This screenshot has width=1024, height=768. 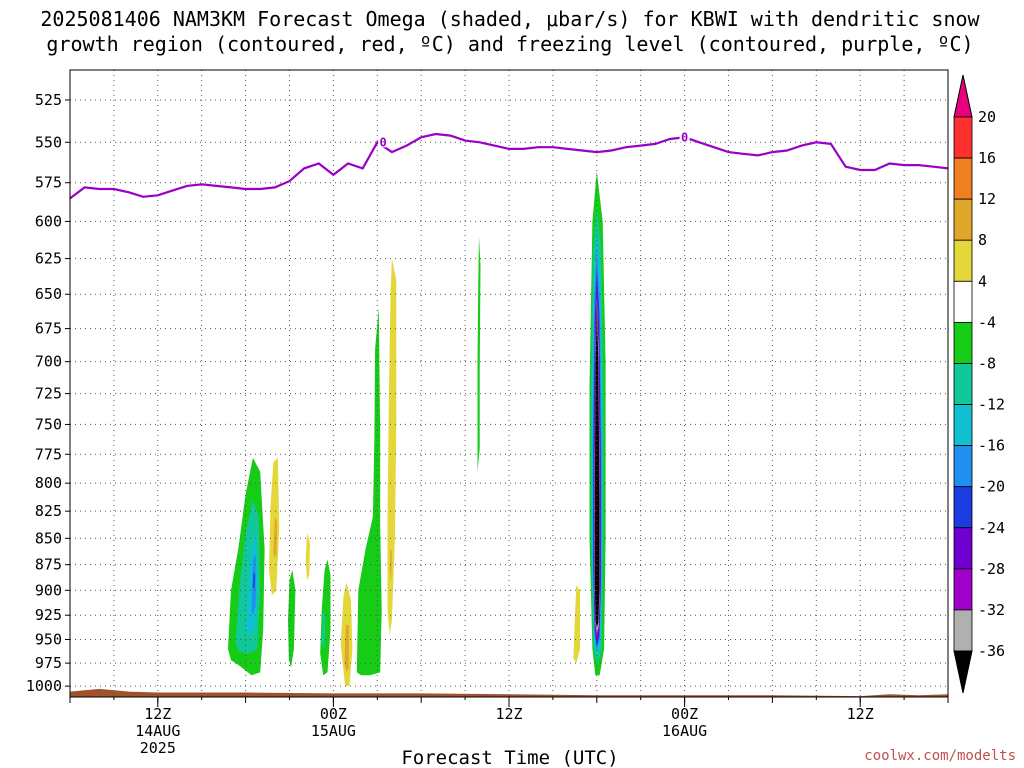 What do you see at coordinates (44, 686) in the screenshot?
I see `y-tick-label-1000: 1000` at bounding box center [44, 686].